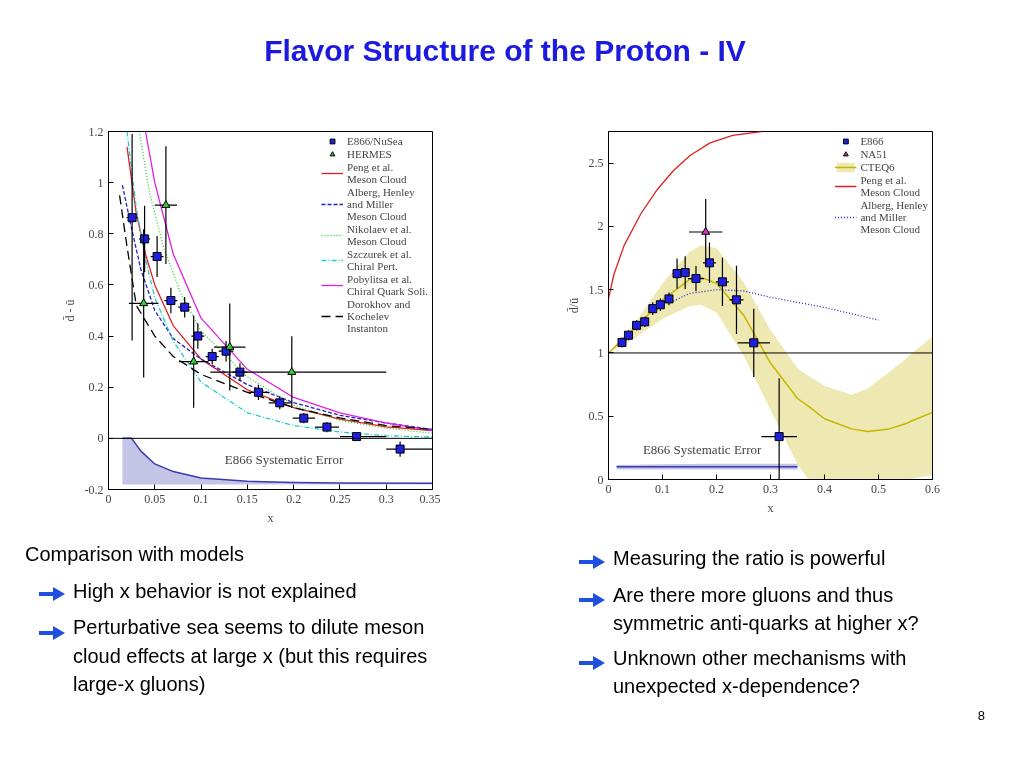 This screenshot has height=768, width=1024. I want to click on x-tick-label: 0.05, so click(155, 498).